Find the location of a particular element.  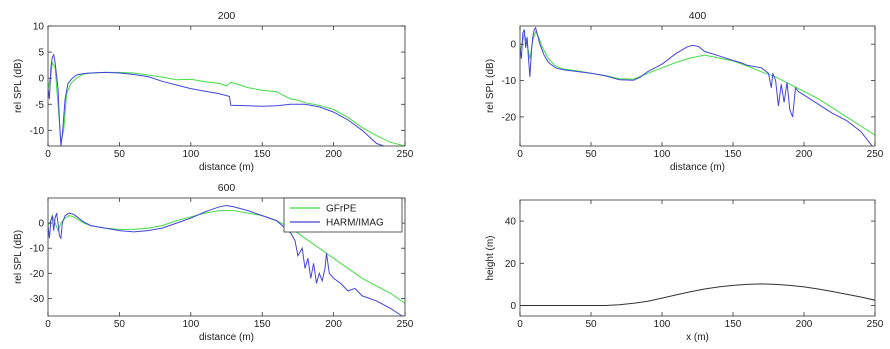

legend-label: GFrPE is located at coordinates (341, 209).